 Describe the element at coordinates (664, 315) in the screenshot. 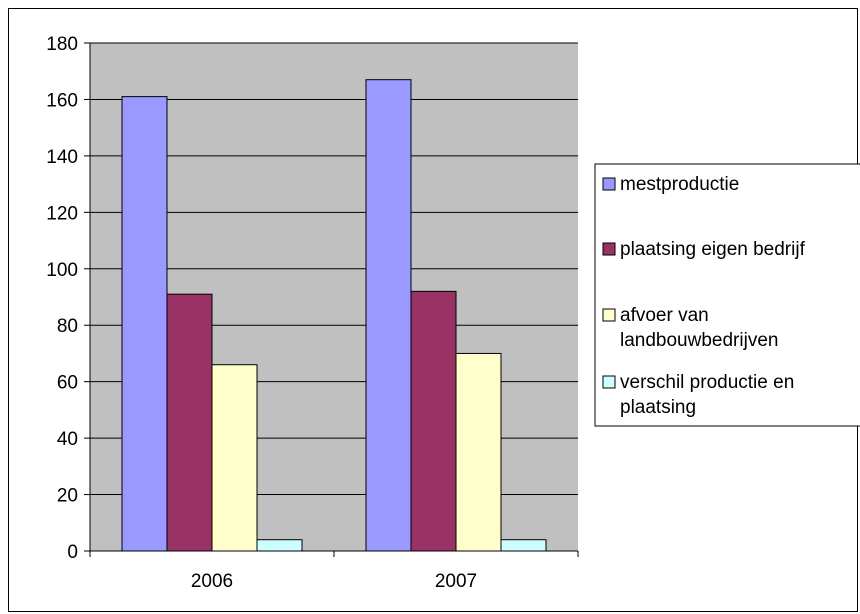

I see `legend-label: afvoer van` at that location.